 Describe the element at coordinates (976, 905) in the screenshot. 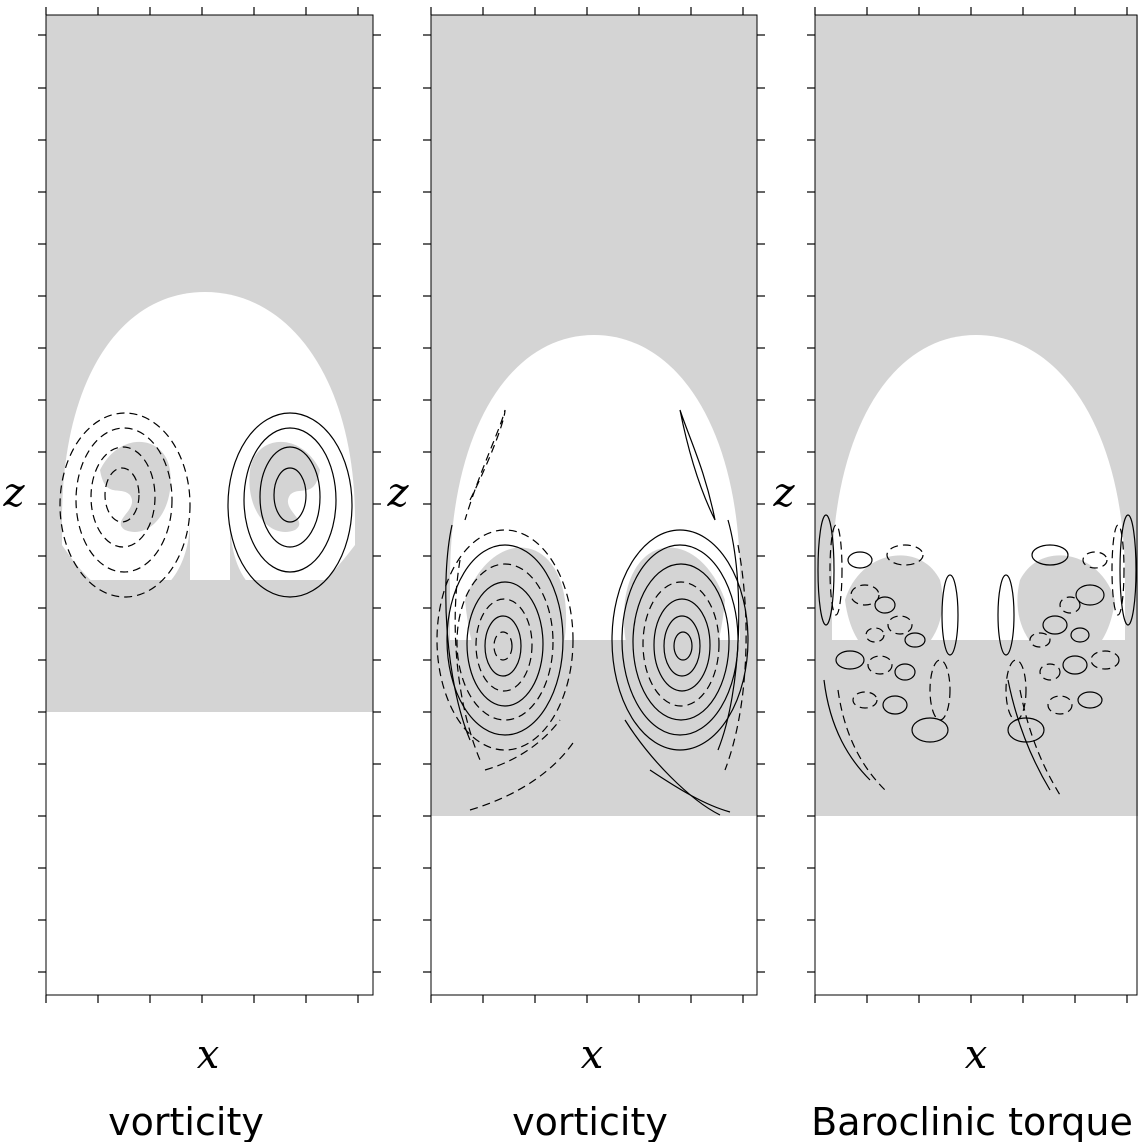

I see `panel-3-lower-region` at that location.